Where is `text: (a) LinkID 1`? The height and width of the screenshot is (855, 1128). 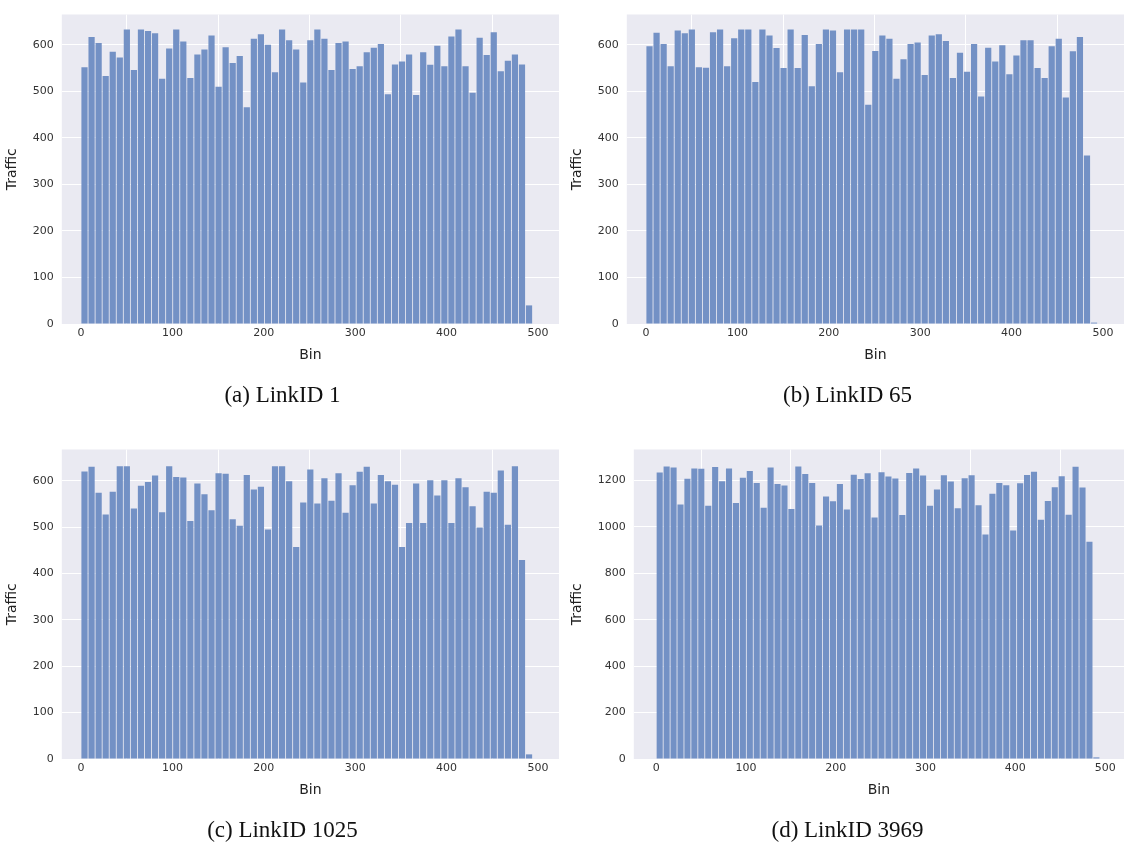
text: (a) LinkID 1 is located at coordinates (282, 395).